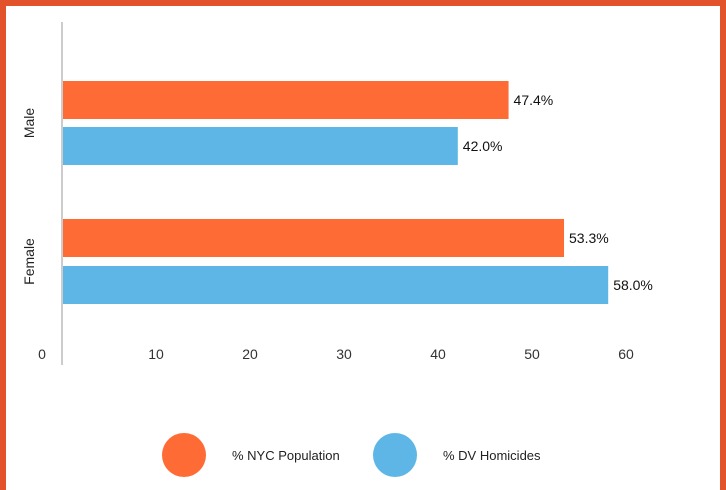  What do you see at coordinates (29, 261) in the screenshot?
I see `category-label-female: Female` at bounding box center [29, 261].